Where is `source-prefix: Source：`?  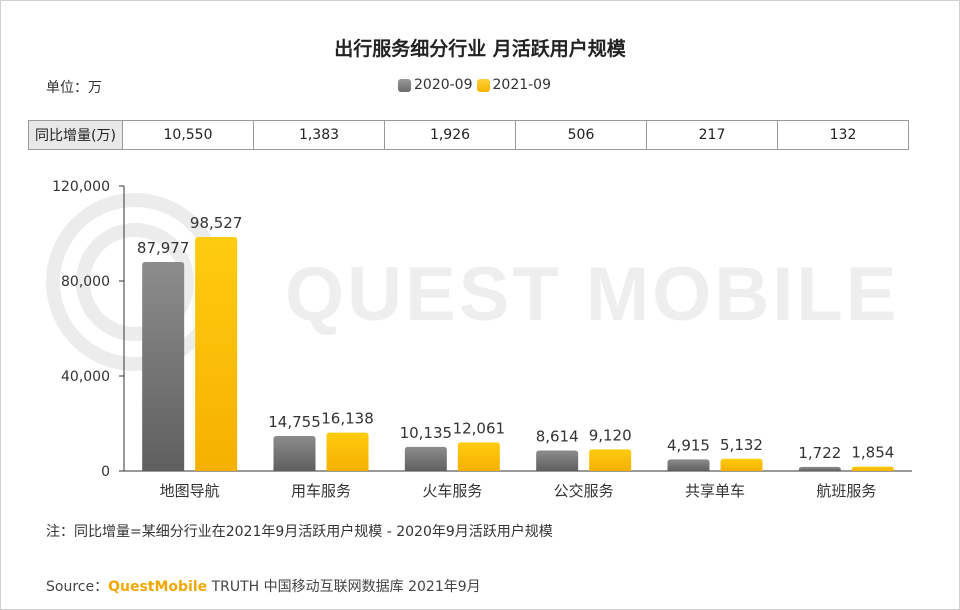
source-prefix: Source： is located at coordinates (77, 587).